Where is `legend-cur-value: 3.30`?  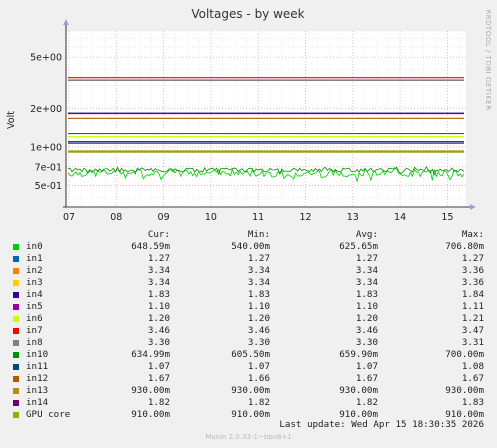
legend-cur-value: 3.30 is located at coordinates (158, 342).